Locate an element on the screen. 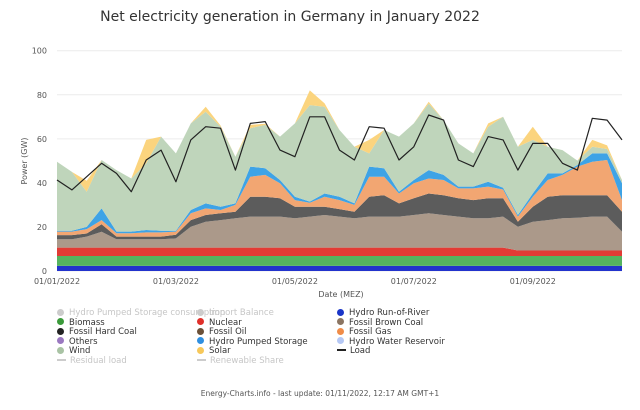 The height and width of the screenshot is (410, 640). legend-label: Fossil Oil is located at coordinates (228, 332).